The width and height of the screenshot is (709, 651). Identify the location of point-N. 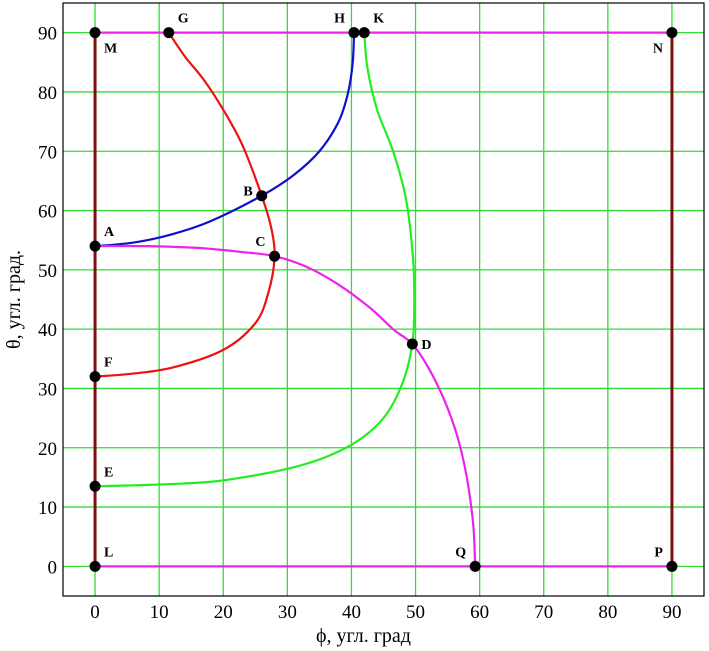
(672, 33).